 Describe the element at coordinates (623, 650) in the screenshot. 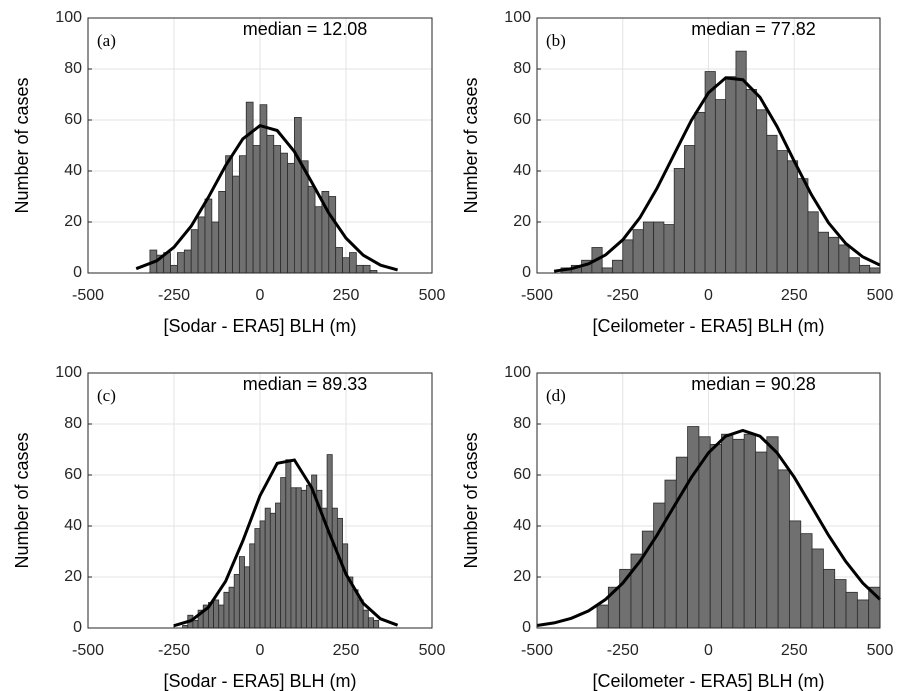

I see `x-tick-label: -250` at that location.